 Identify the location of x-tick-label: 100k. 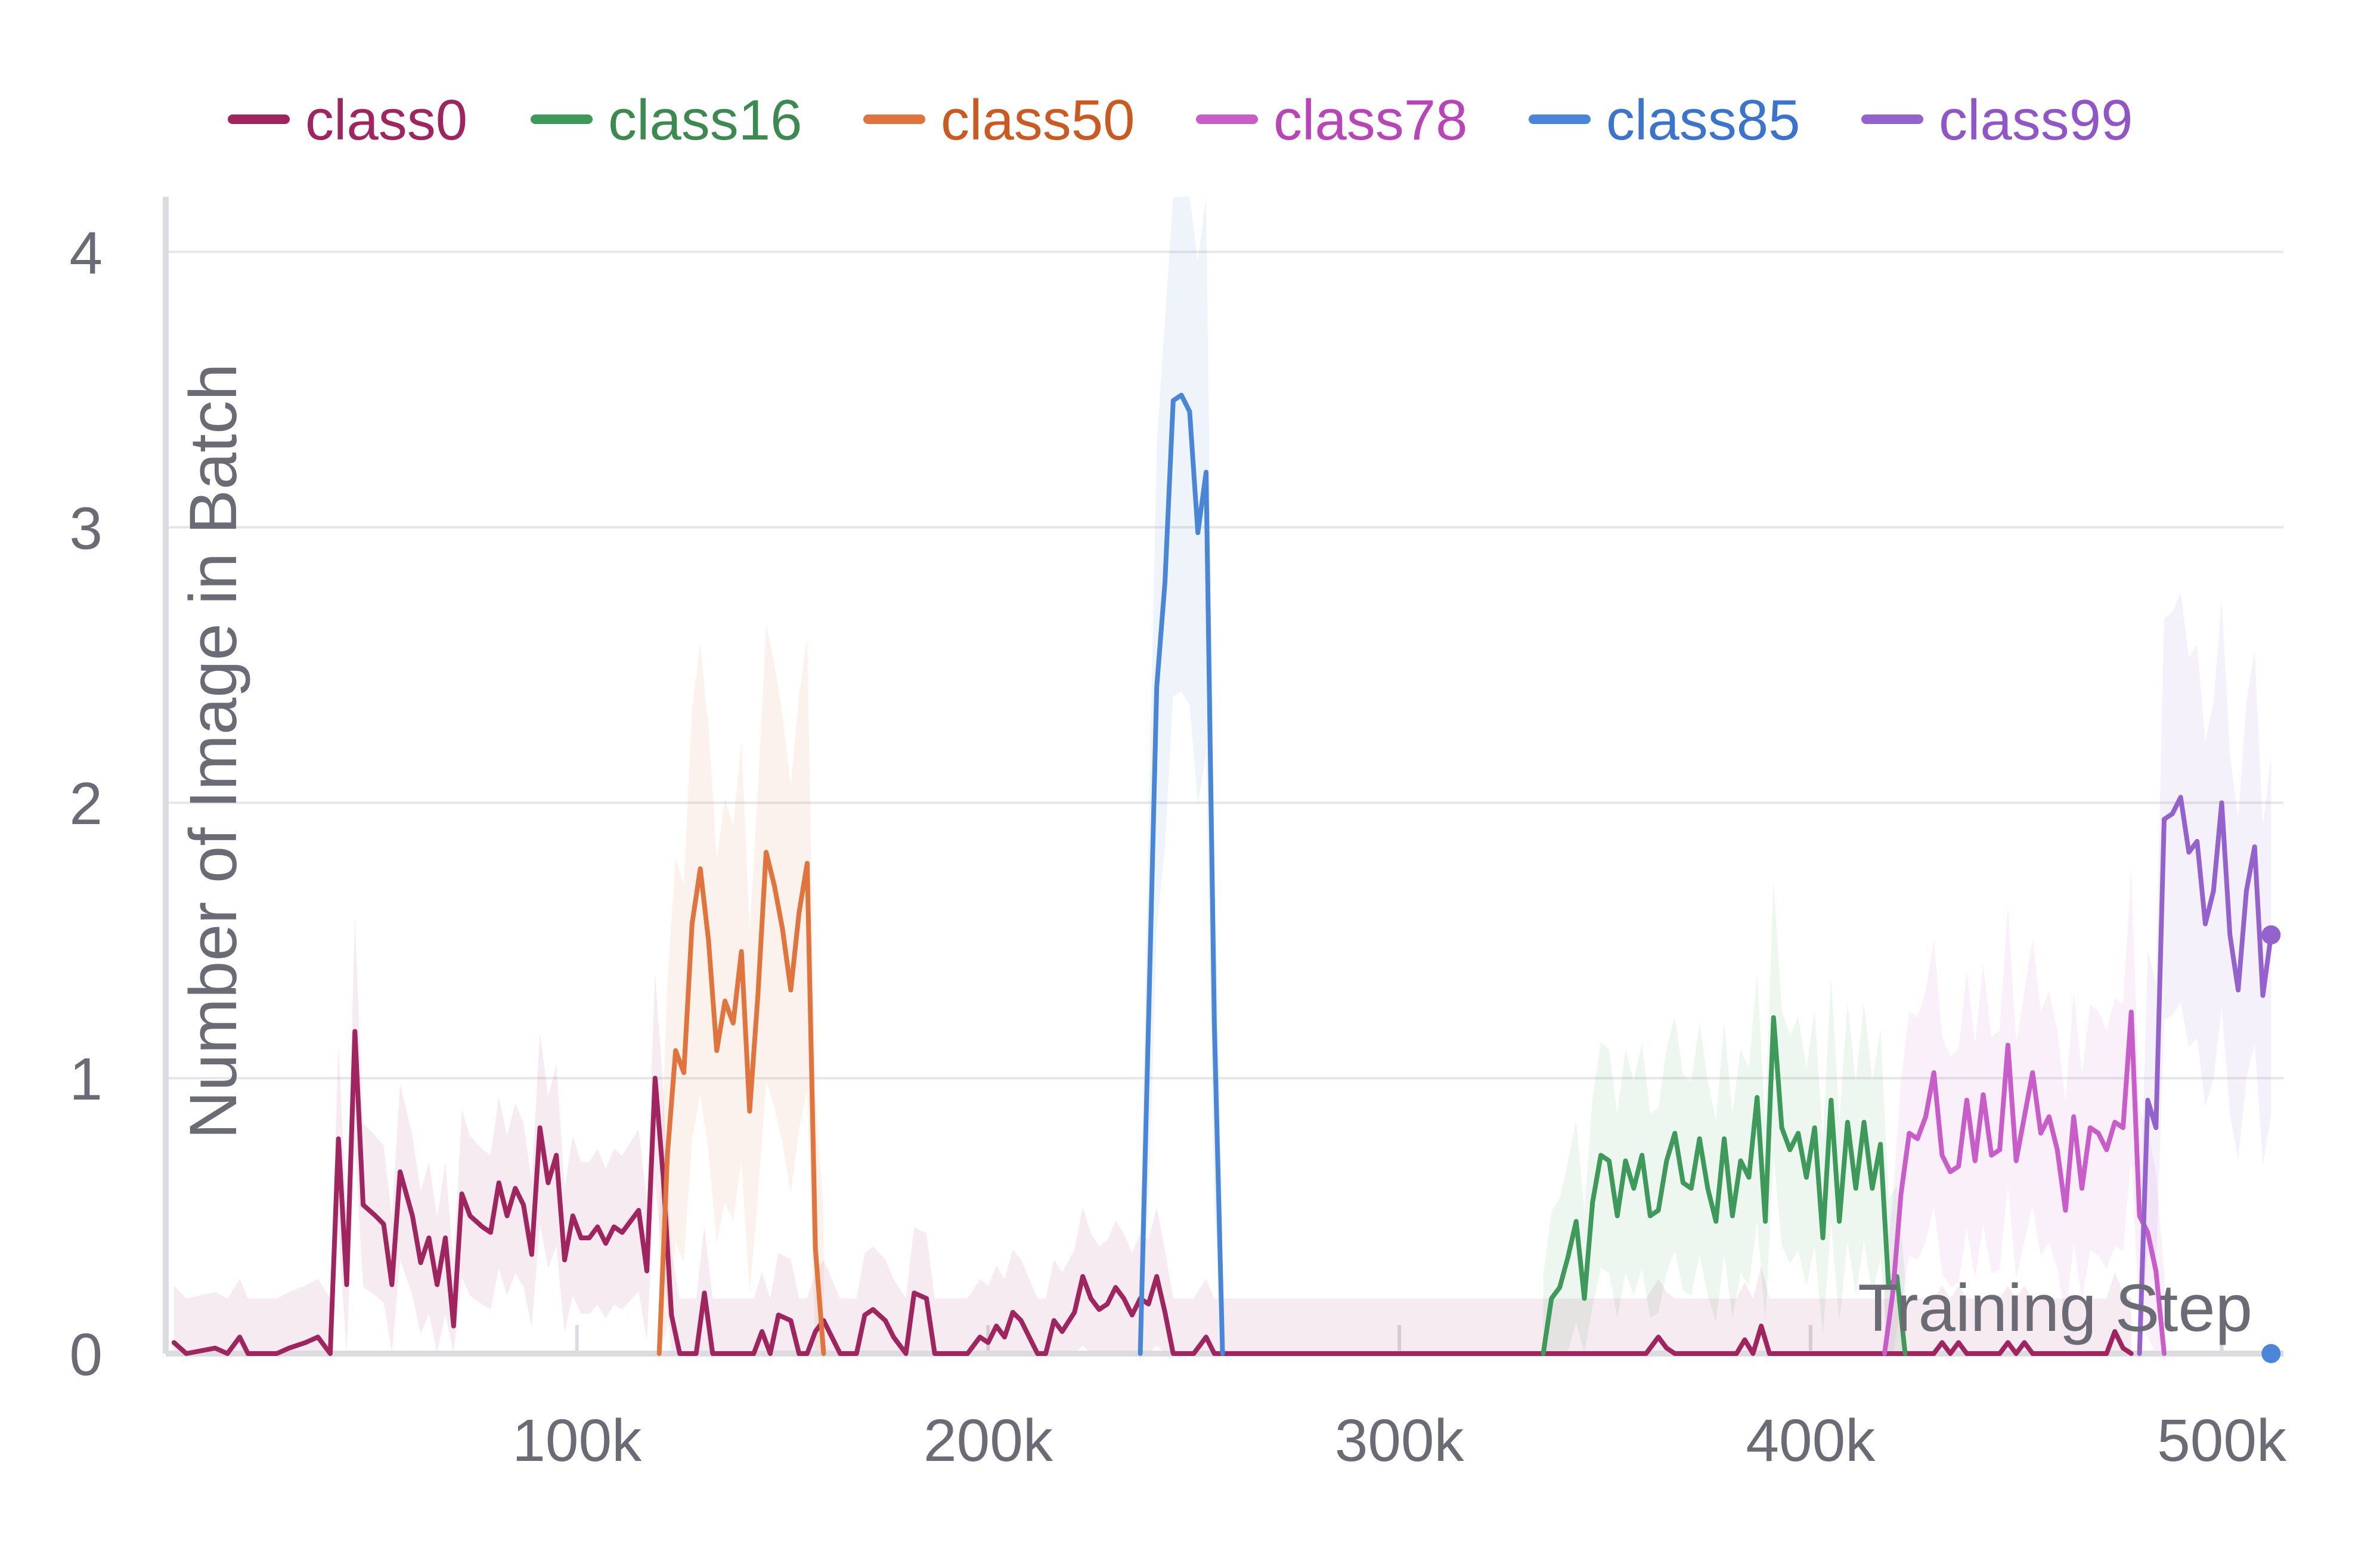
(577, 1441).